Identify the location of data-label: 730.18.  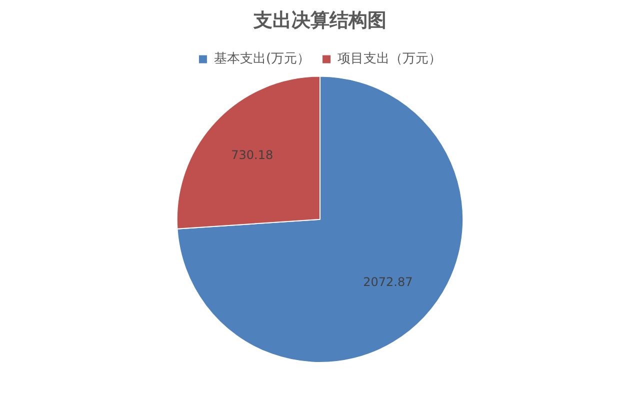
(252, 155).